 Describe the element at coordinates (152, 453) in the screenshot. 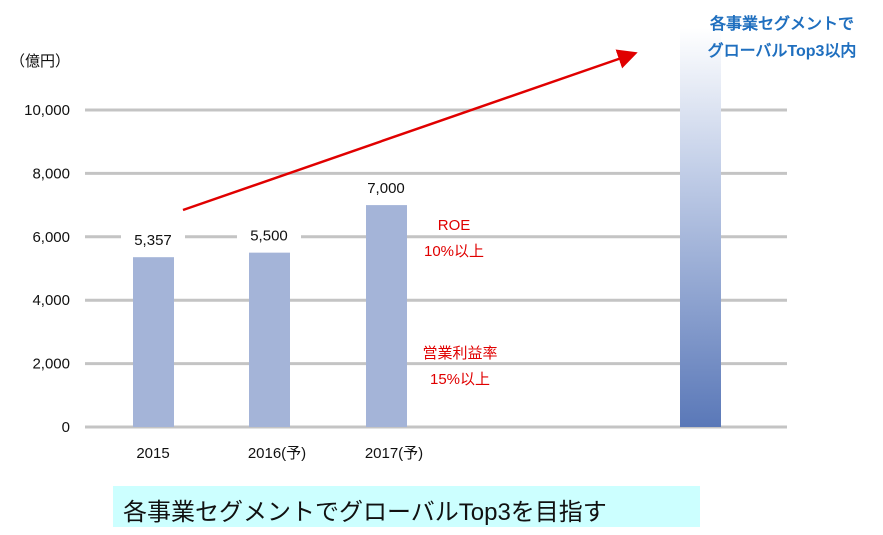

I see `x-tick-label: 2015` at that location.